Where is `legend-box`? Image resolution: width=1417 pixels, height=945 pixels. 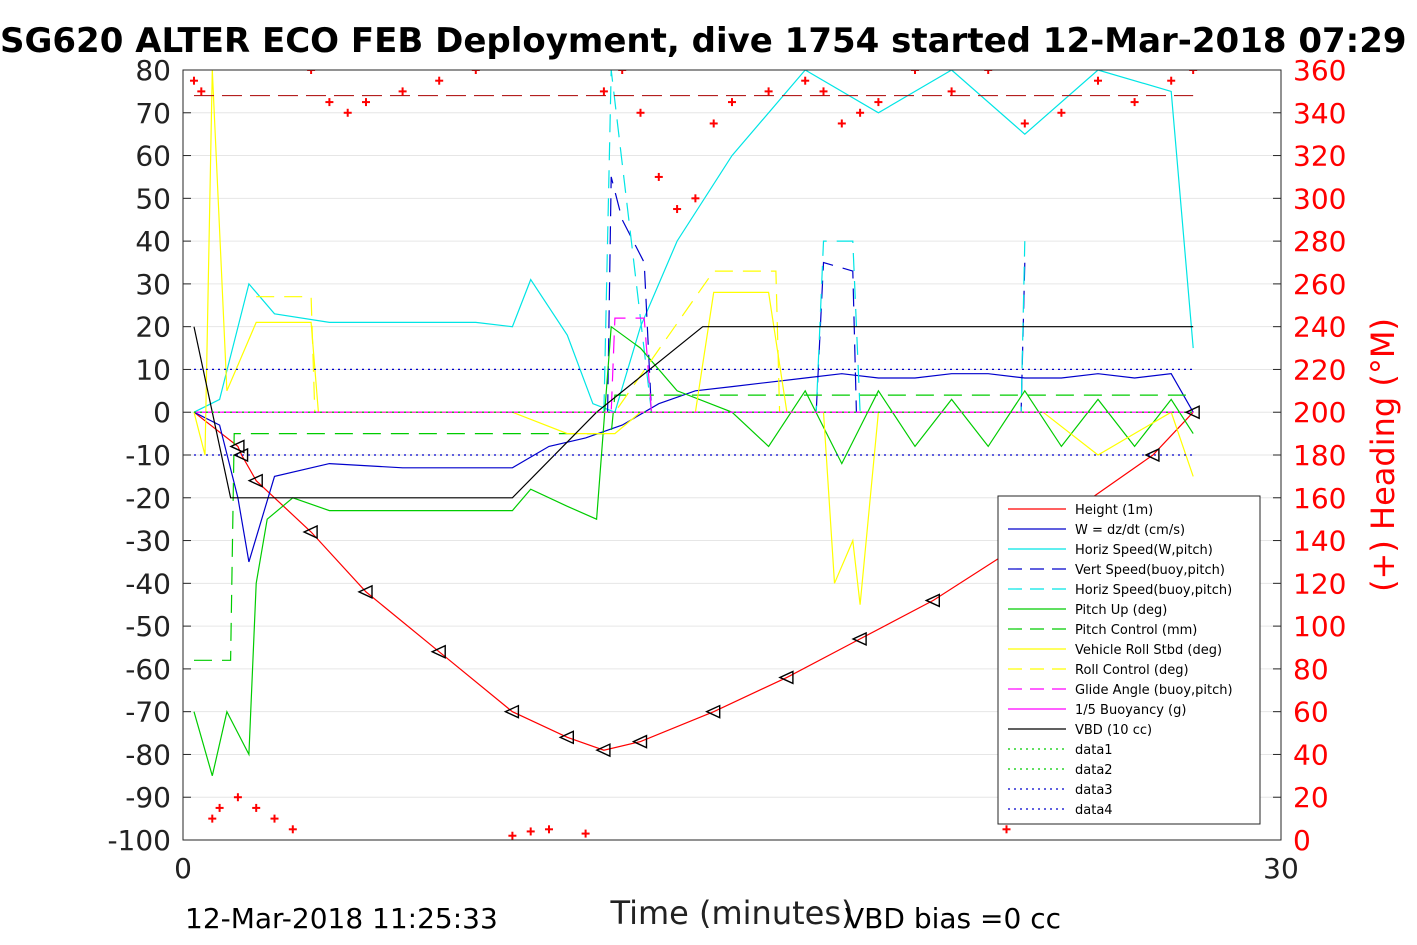
legend-box is located at coordinates (1129, 660).